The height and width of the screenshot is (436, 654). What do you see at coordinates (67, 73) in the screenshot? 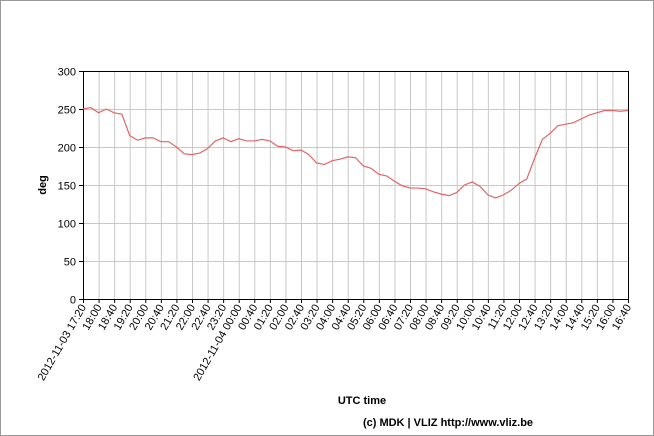
I see `y-tick-label: 300` at bounding box center [67, 73].